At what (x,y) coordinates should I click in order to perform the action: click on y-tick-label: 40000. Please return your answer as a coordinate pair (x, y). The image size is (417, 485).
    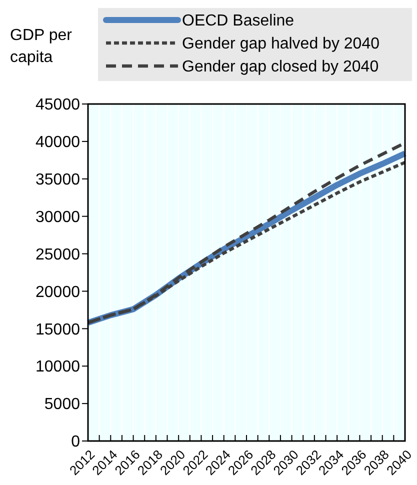
    Looking at the image, I should click on (58, 143).